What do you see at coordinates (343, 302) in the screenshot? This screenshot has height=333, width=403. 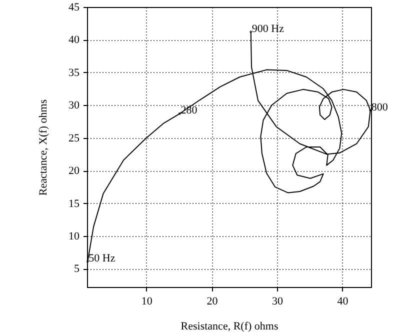 I see `x-tick-label: 40` at bounding box center [343, 302].